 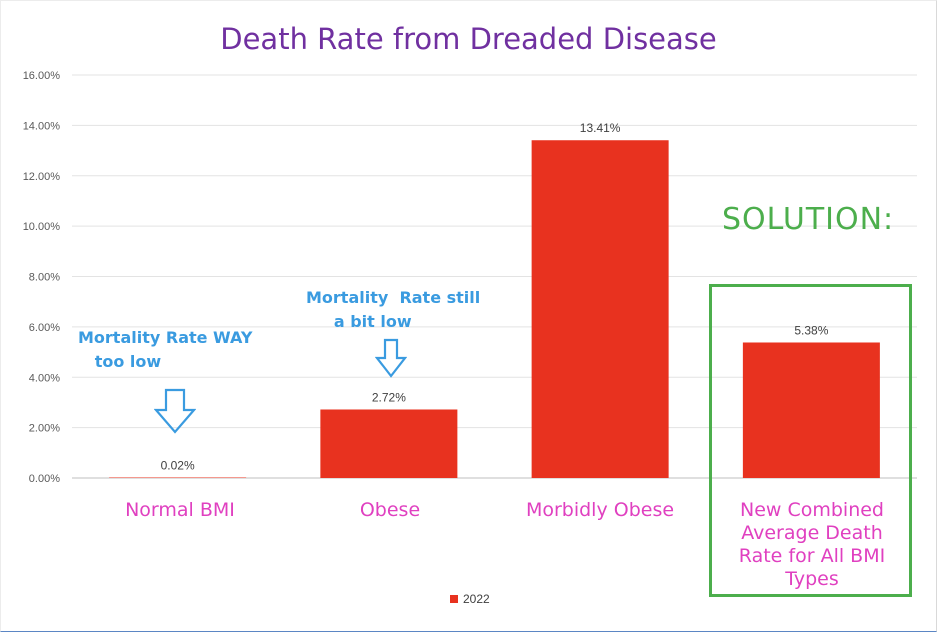 I want to click on y-tick-label: 2.00%, so click(x=44, y=429).